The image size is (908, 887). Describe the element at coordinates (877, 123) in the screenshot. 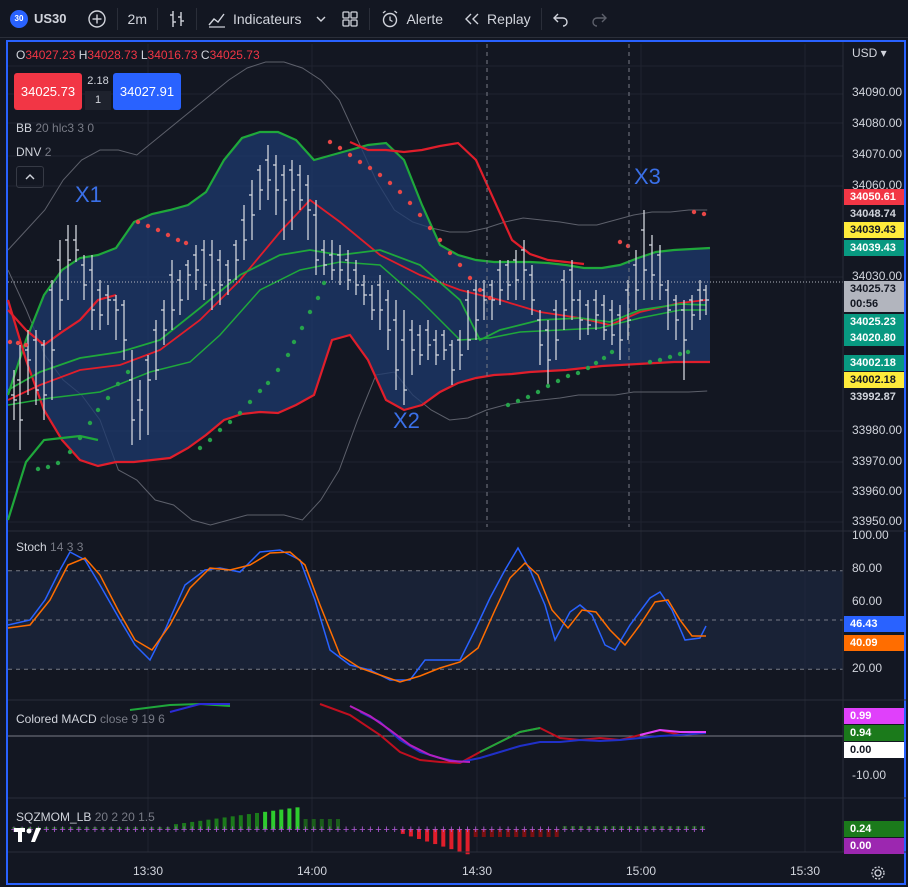

I see `price-tick-label: 34080.00` at that location.